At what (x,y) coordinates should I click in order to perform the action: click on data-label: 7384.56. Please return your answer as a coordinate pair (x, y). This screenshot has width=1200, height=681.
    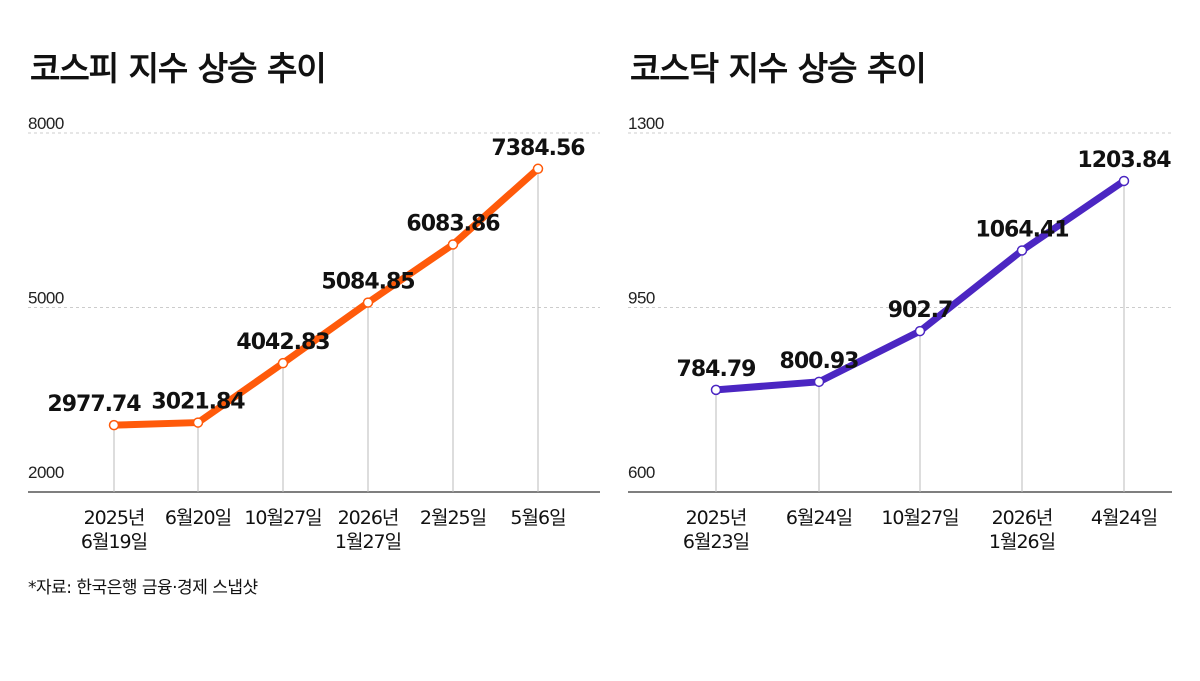
    Looking at the image, I should click on (538, 148).